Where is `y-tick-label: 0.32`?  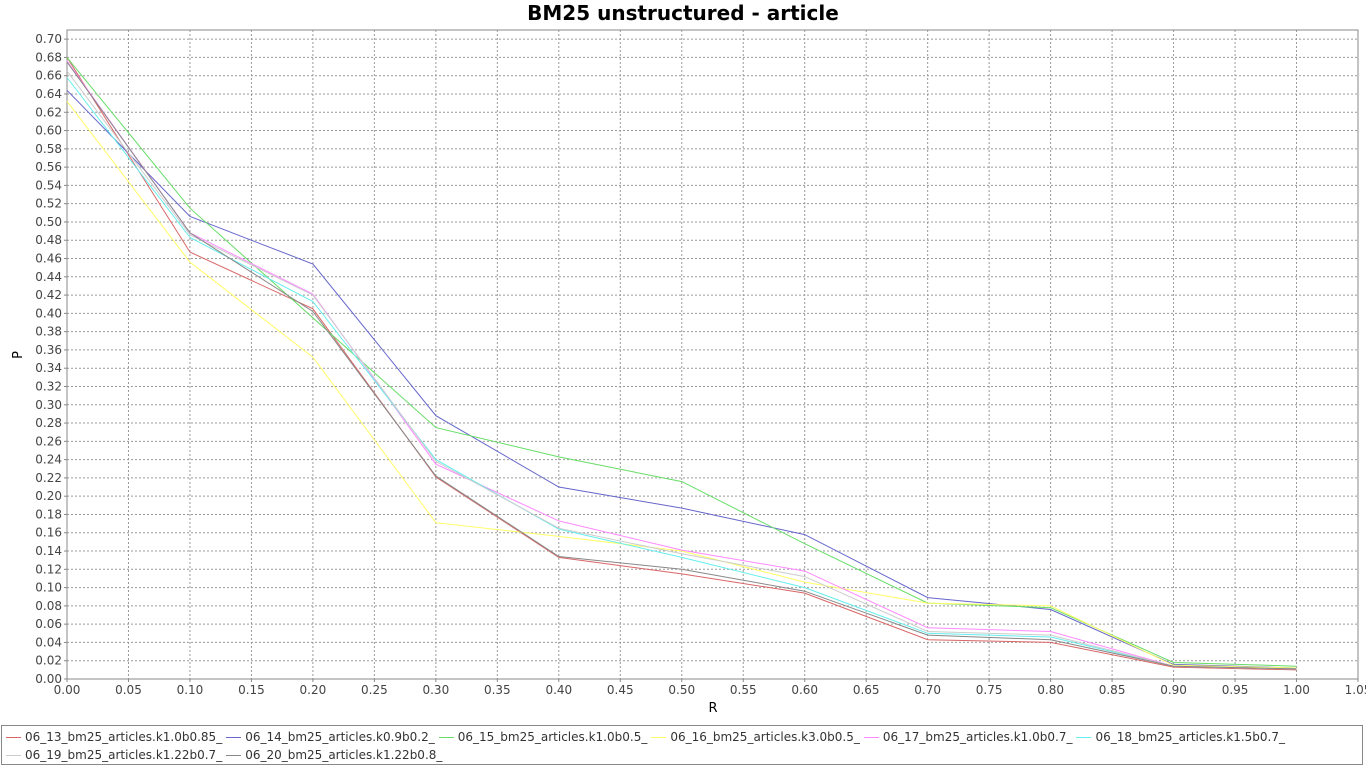 y-tick-label: 0.32 is located at coordinates (48, 386).